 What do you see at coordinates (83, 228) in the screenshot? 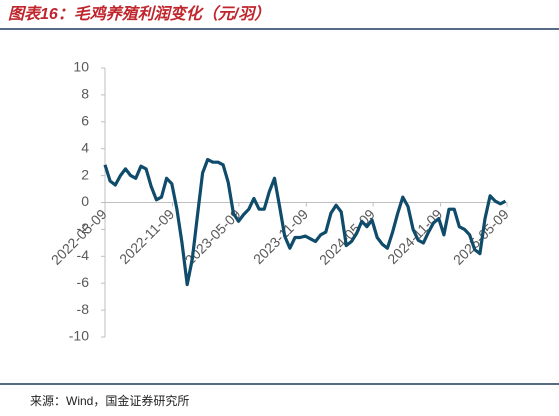
I see `y-tick-label: -2` at bounding box center [83, 228].